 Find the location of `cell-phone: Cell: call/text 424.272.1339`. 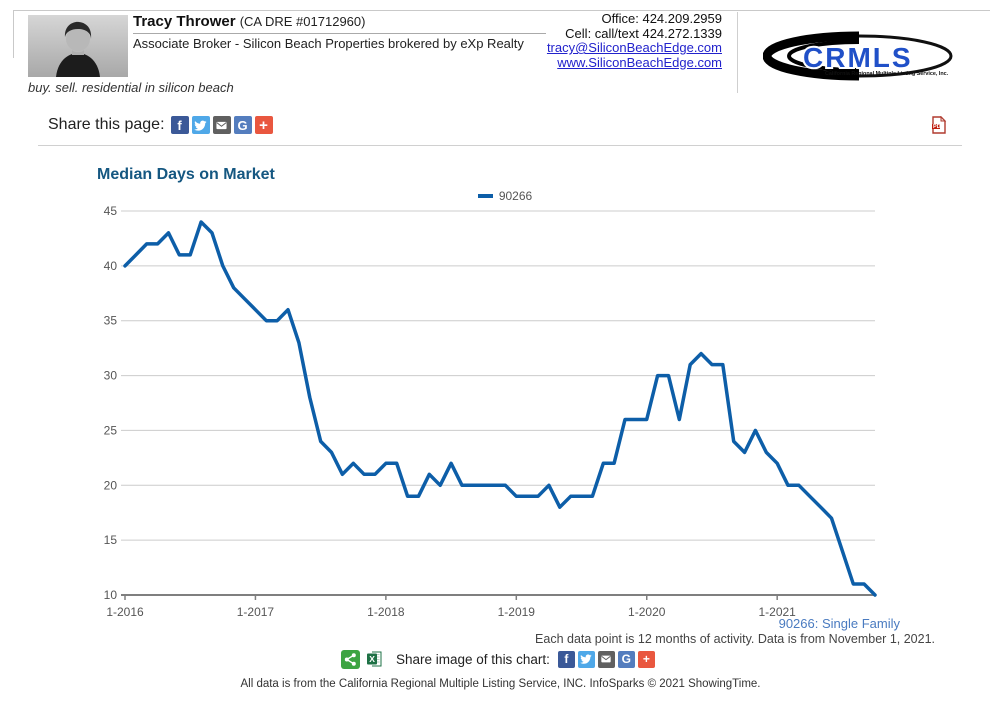

cell-phone: Cell: call/text 424.272.1339 is located at coordinates (643, 33).